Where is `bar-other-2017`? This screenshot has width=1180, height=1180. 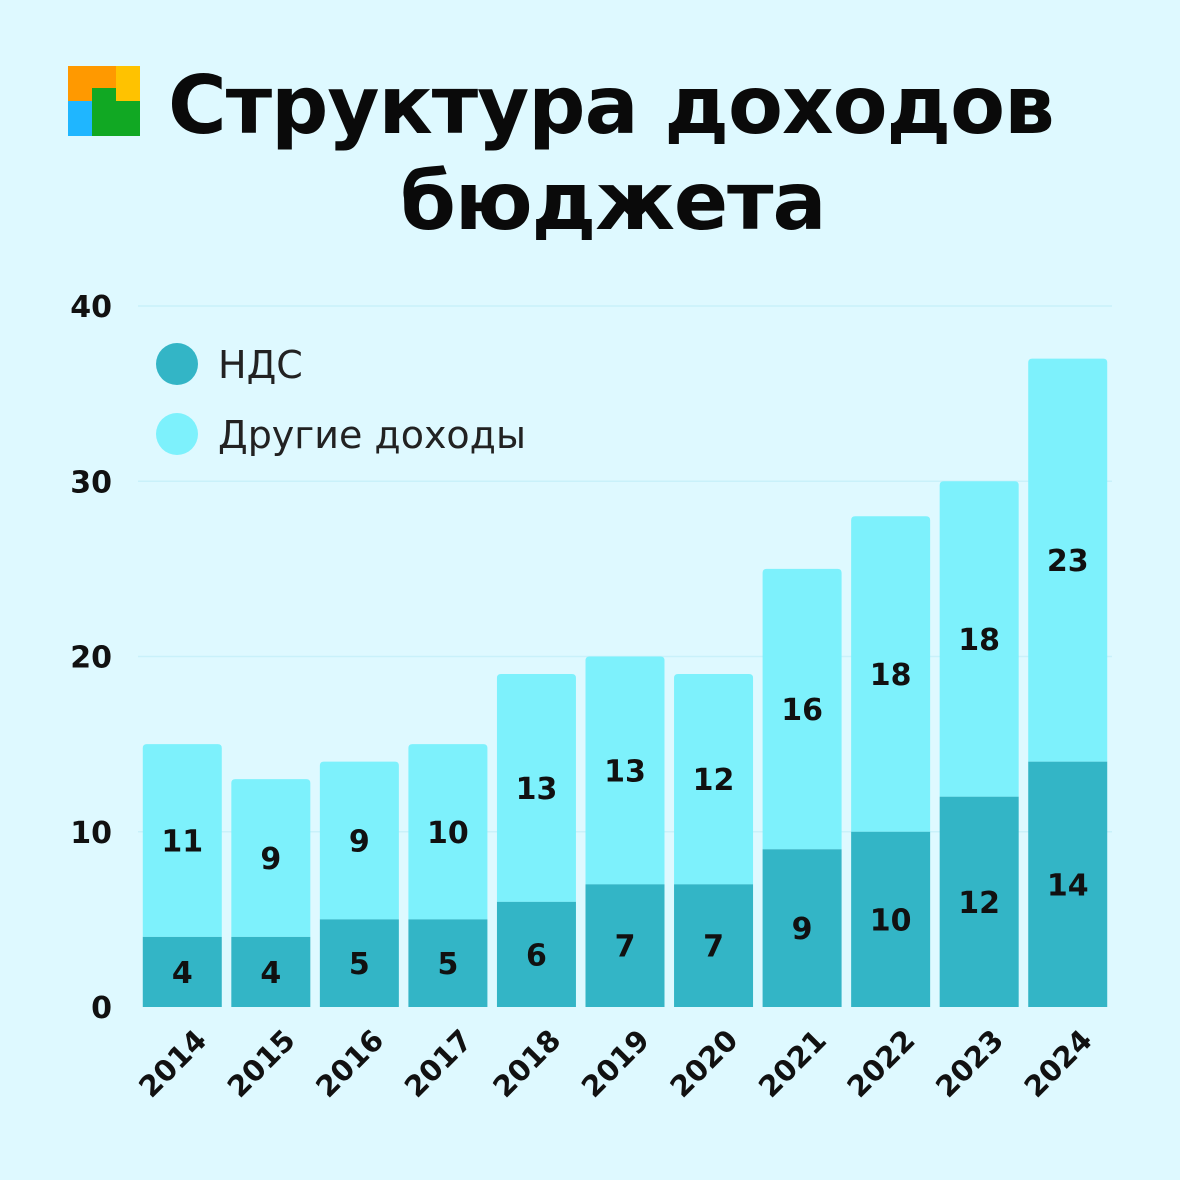
bar-other-2017 is located at coordinates (448, 832).